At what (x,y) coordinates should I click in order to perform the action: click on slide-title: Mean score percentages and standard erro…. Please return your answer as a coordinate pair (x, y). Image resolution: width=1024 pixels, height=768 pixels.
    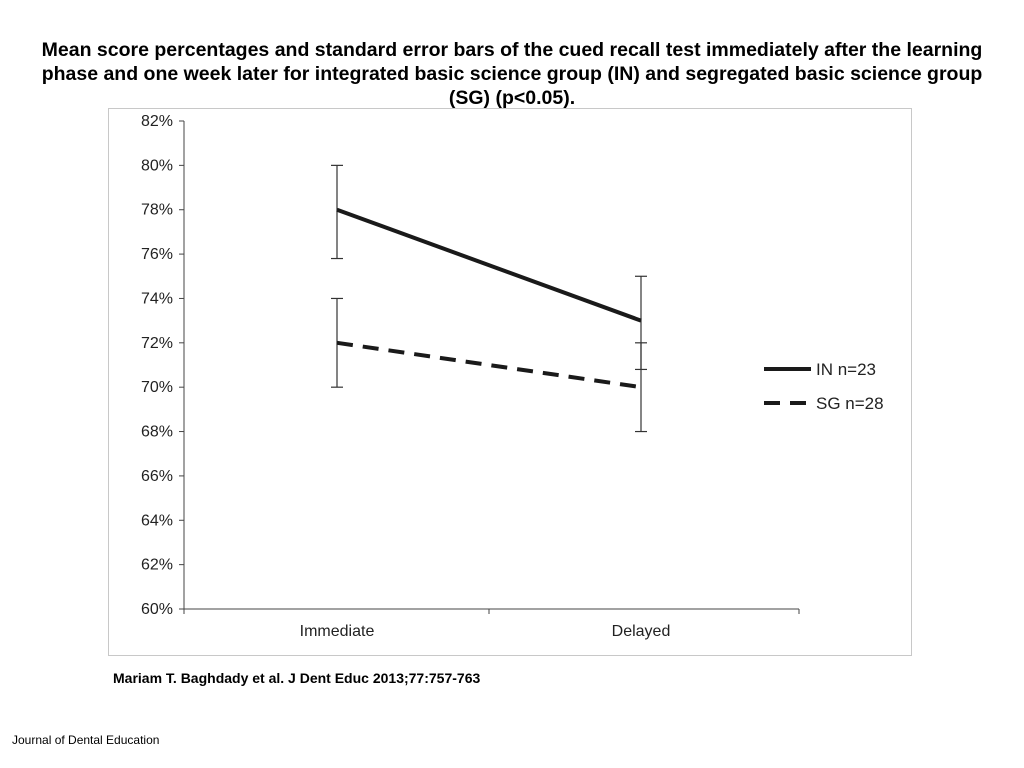
    Looking at the image, I should click on (512, 74).